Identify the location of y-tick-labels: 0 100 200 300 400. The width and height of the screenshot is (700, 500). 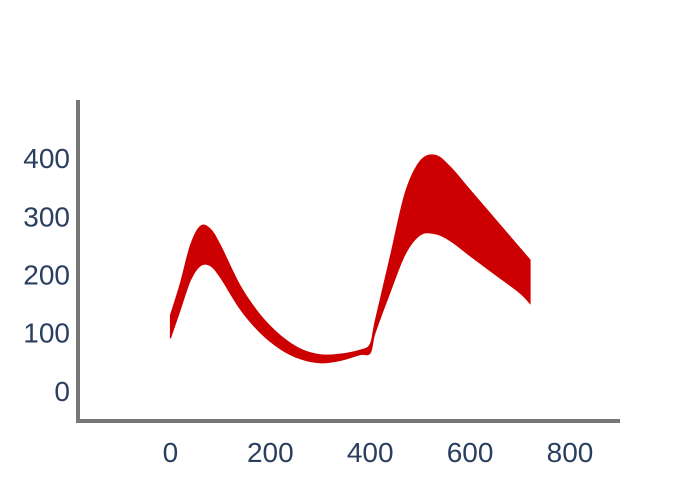
(46, 275).